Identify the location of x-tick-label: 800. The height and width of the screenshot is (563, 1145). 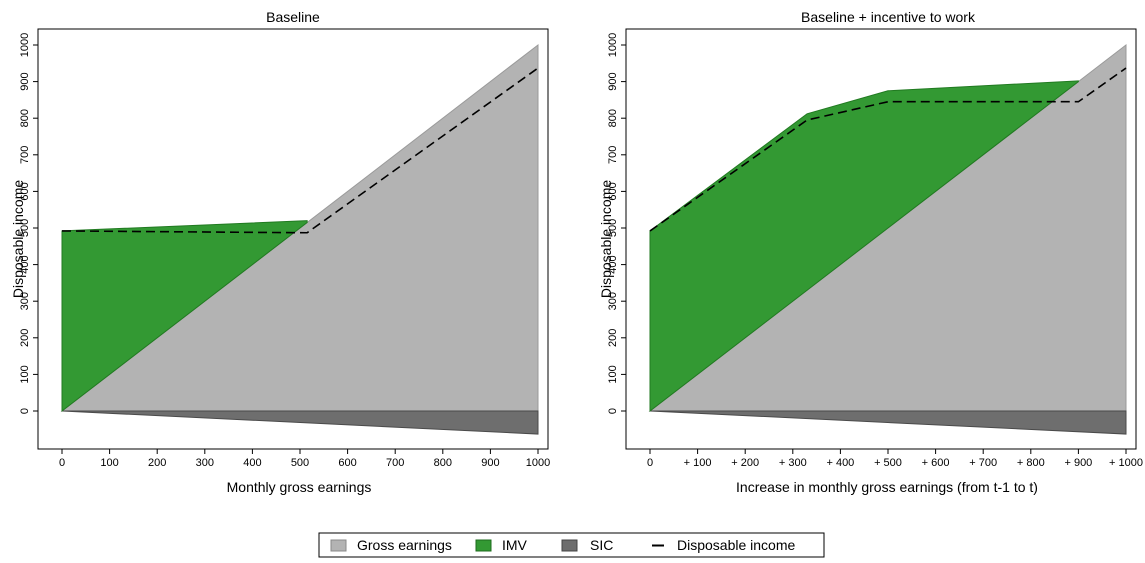
(443, 463).